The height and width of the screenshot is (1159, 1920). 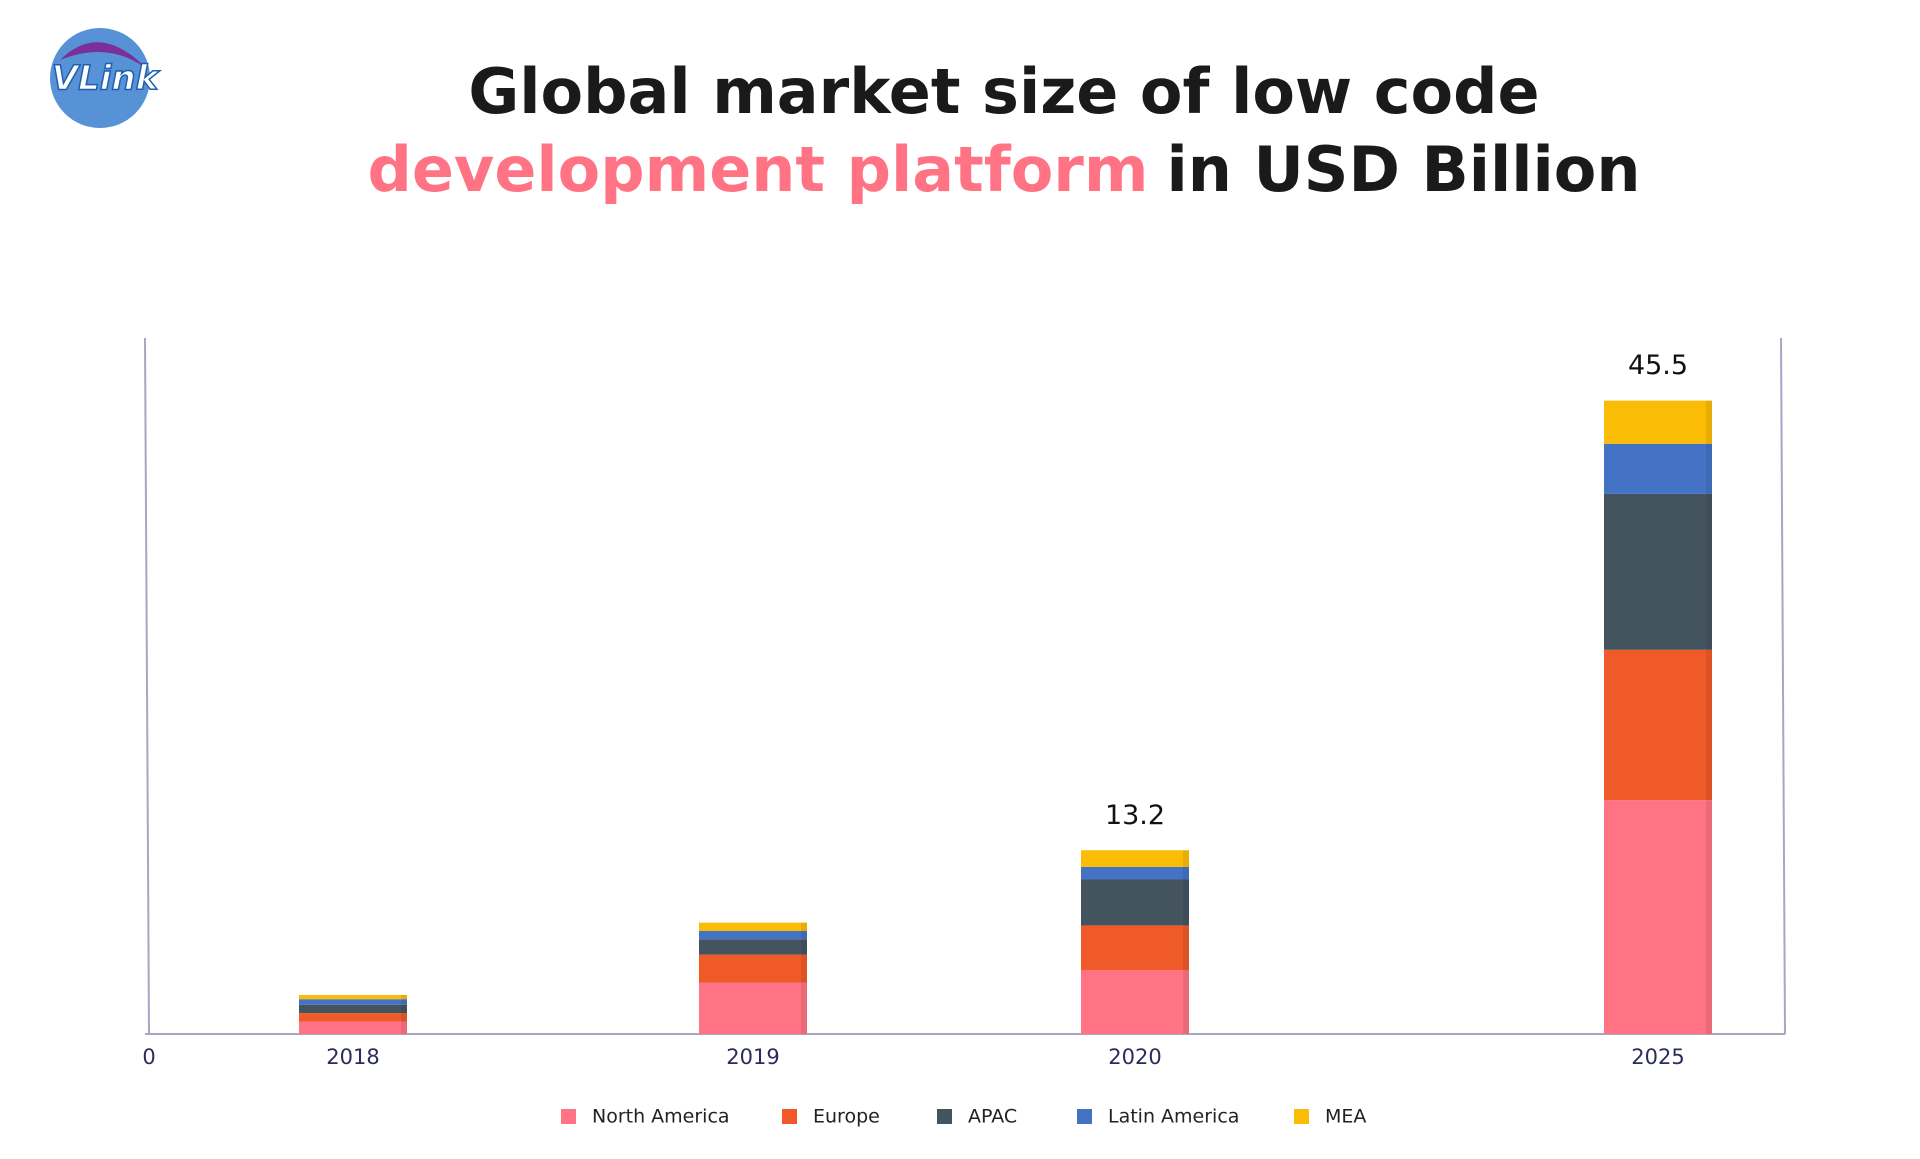 I want to click on legend-label: Latin America, so click(x=1173, y=1117).